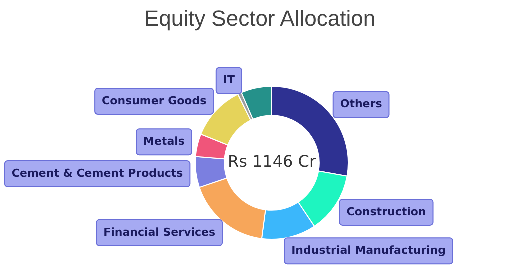  Describe the element at coordinates (155, 101) in the screenshot. I see `slice-label: Consumer Goods` at that location.